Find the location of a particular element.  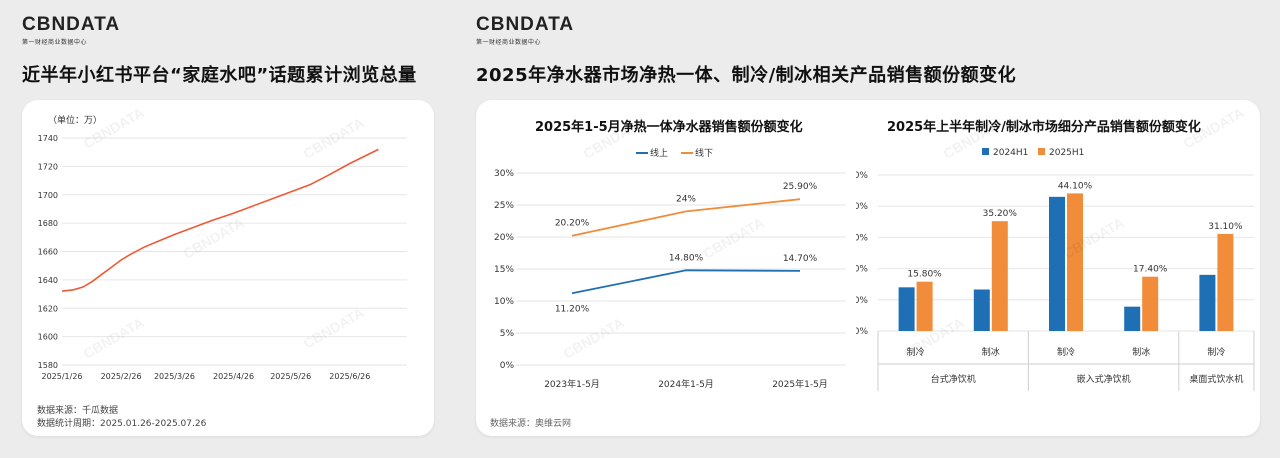

line-chart-title: 2025年1-5月净热一体净水器销售额份额变化 is located at coordinates (669, 127).